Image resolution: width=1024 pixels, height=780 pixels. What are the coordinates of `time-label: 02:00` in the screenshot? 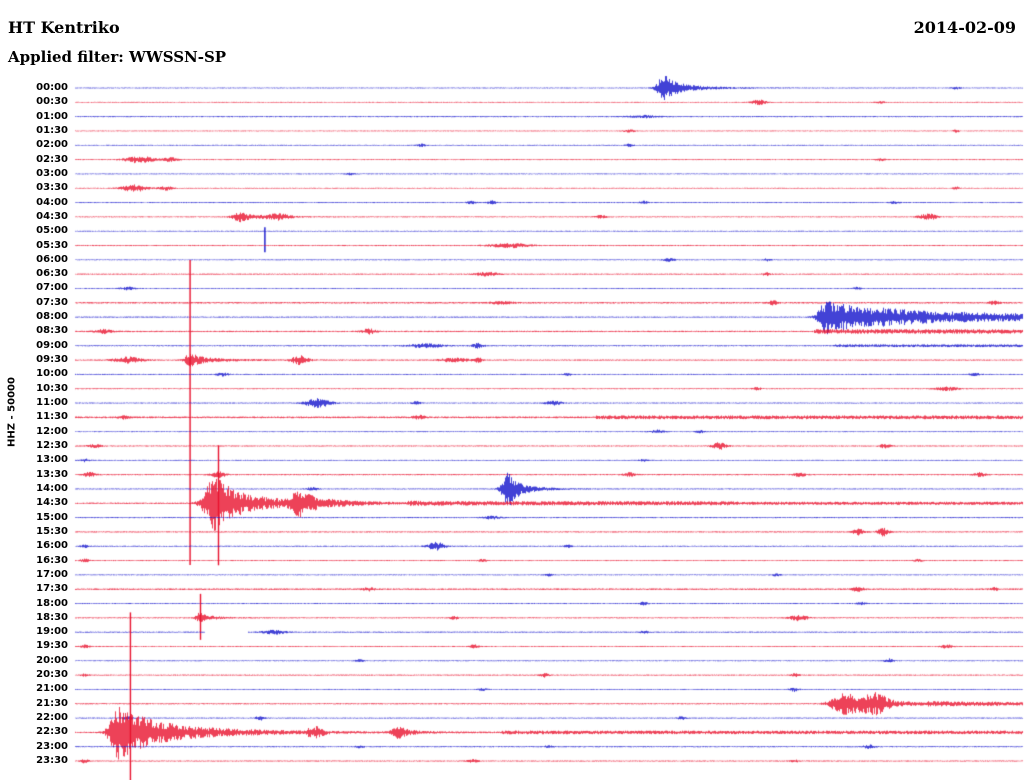 It's located at (52, 145).